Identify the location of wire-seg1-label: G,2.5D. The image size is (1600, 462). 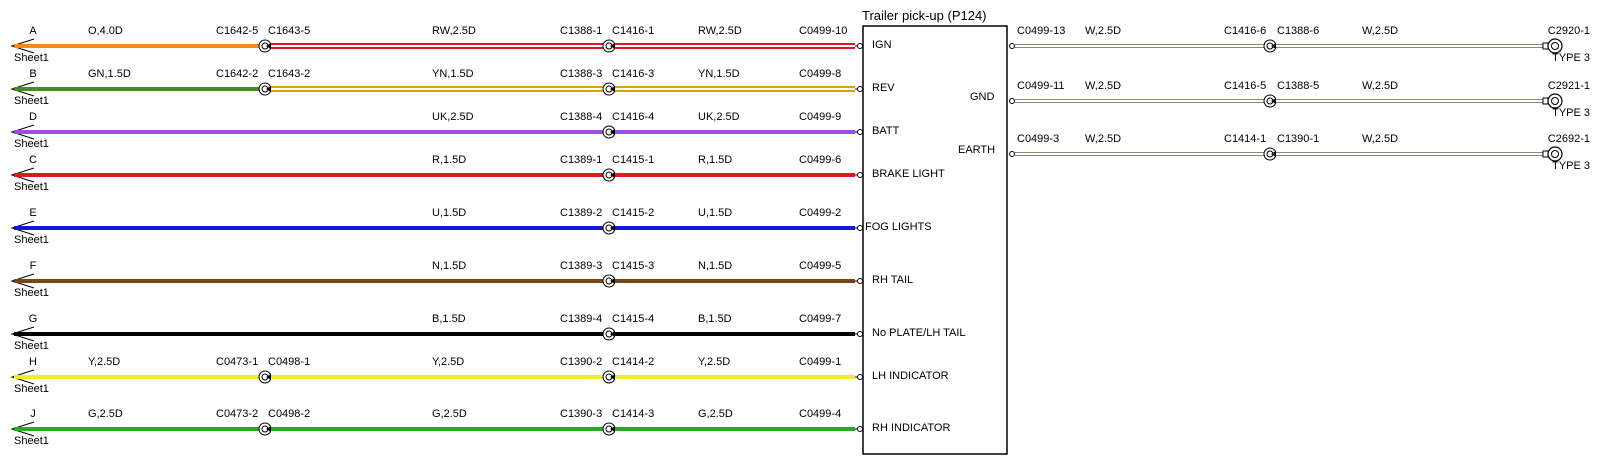
(105, 414).